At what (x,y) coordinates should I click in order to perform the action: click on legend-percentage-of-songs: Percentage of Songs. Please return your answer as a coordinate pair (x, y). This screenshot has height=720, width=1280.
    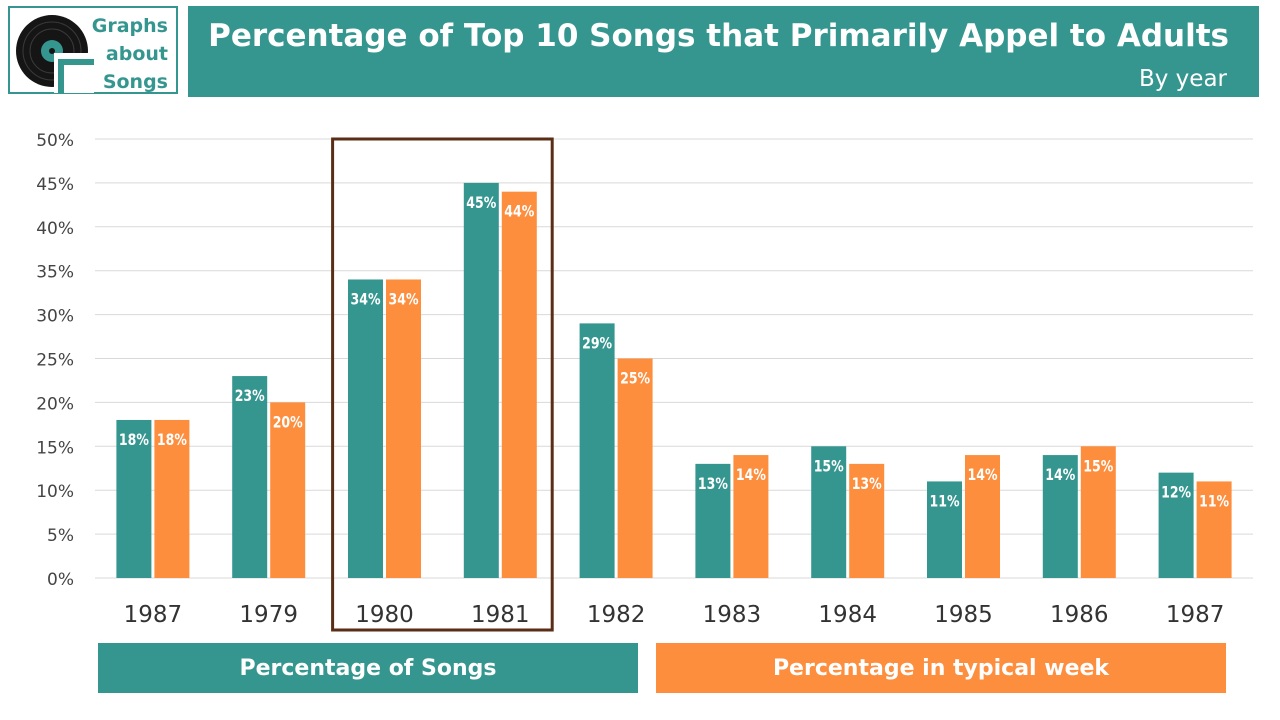
    Looking at the image, I should click on (368, 668).